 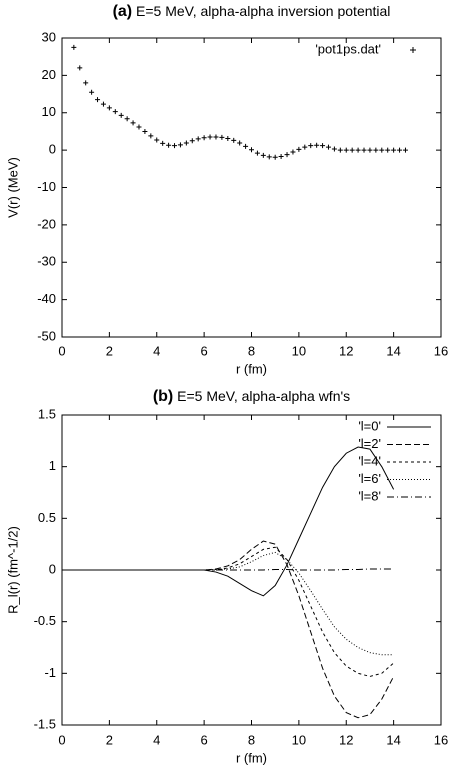 What do you see at coordinates (123, 11) in the screenshot?
I see `panel-label: (a)` at bounding box center [123, 11].